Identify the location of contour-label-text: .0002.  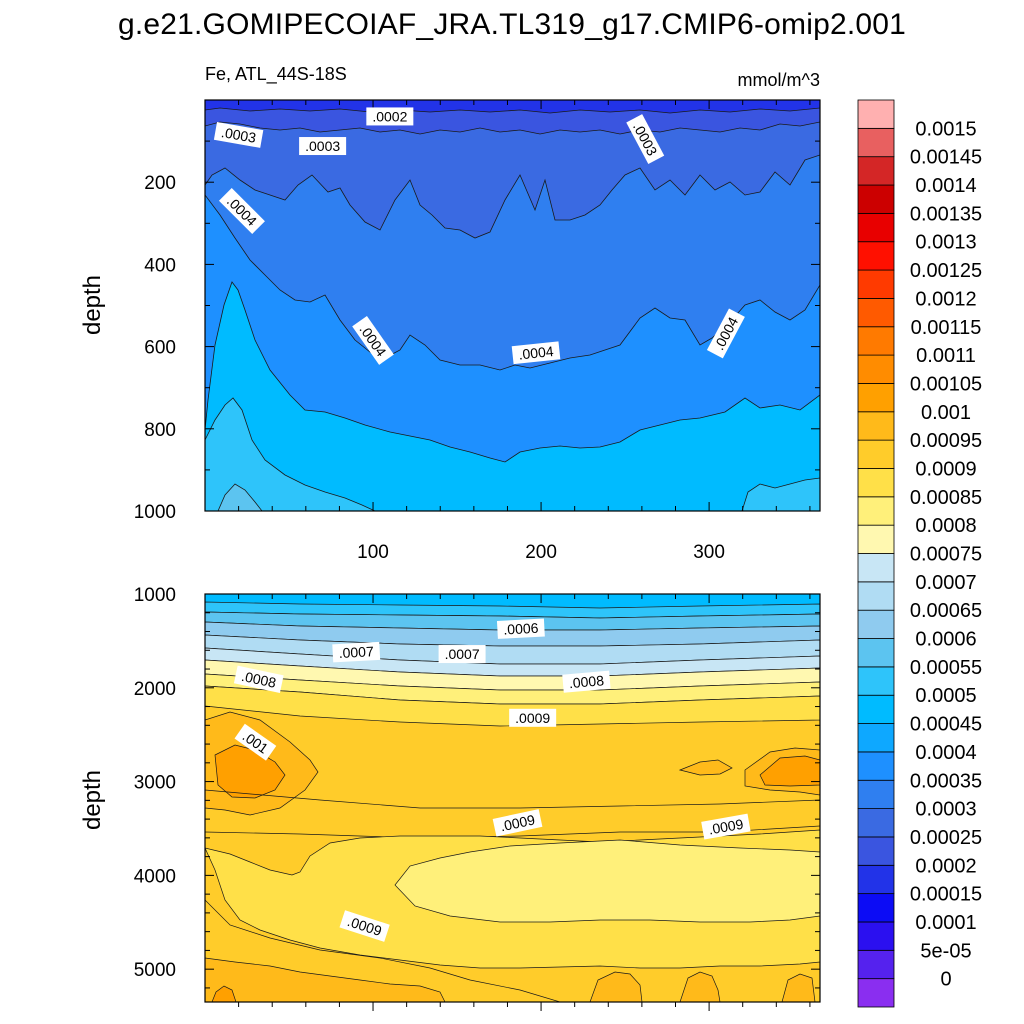
(389, 116).